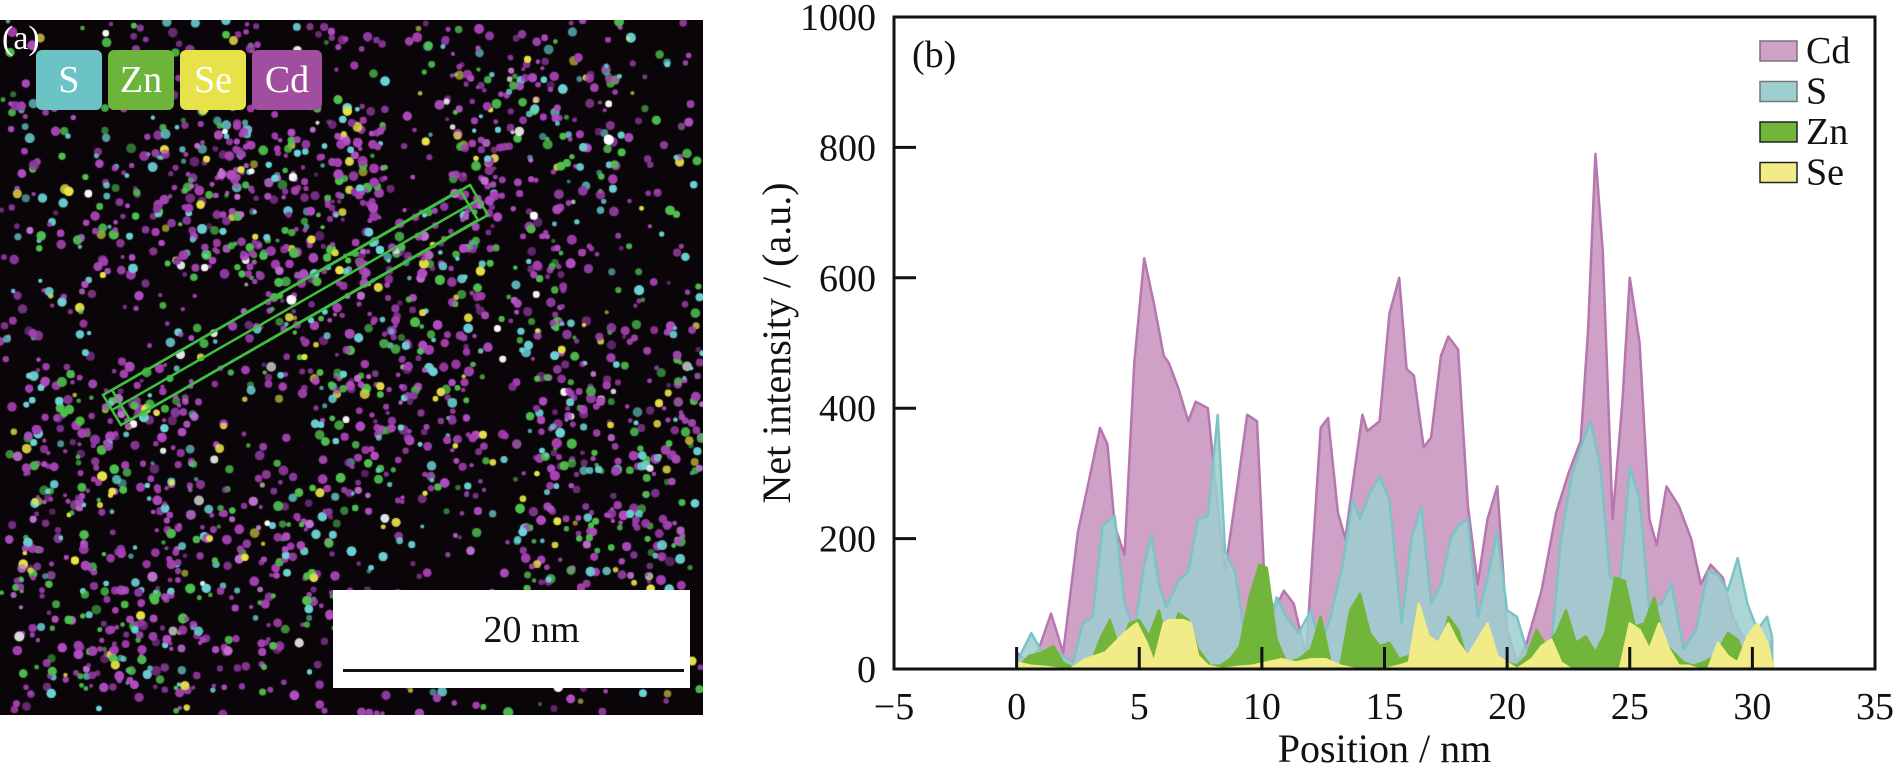 This screenshot has width=1900, height=770. I want to click on legend-swatch-s, so click(1778, 91).